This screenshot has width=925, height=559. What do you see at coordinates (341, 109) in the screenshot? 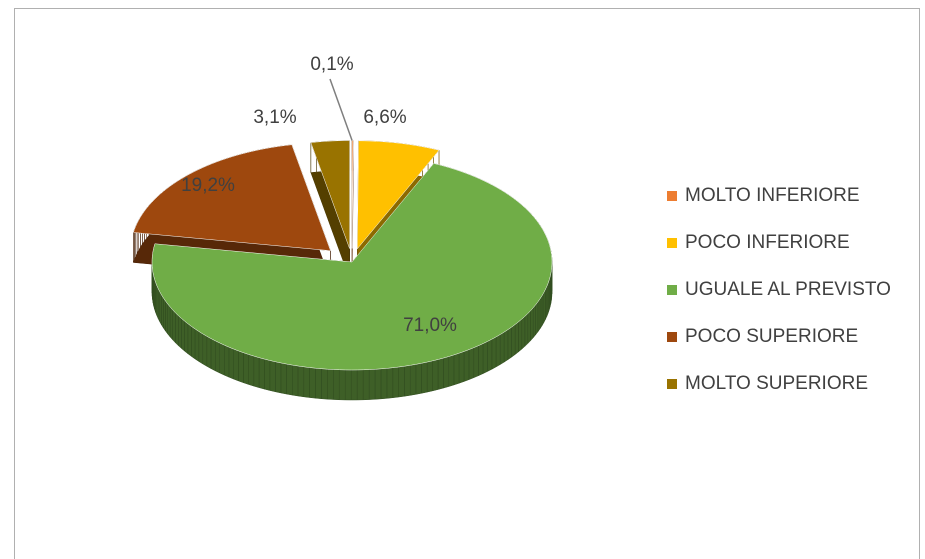
I see `leader-line` at bounding box center [341, 109].